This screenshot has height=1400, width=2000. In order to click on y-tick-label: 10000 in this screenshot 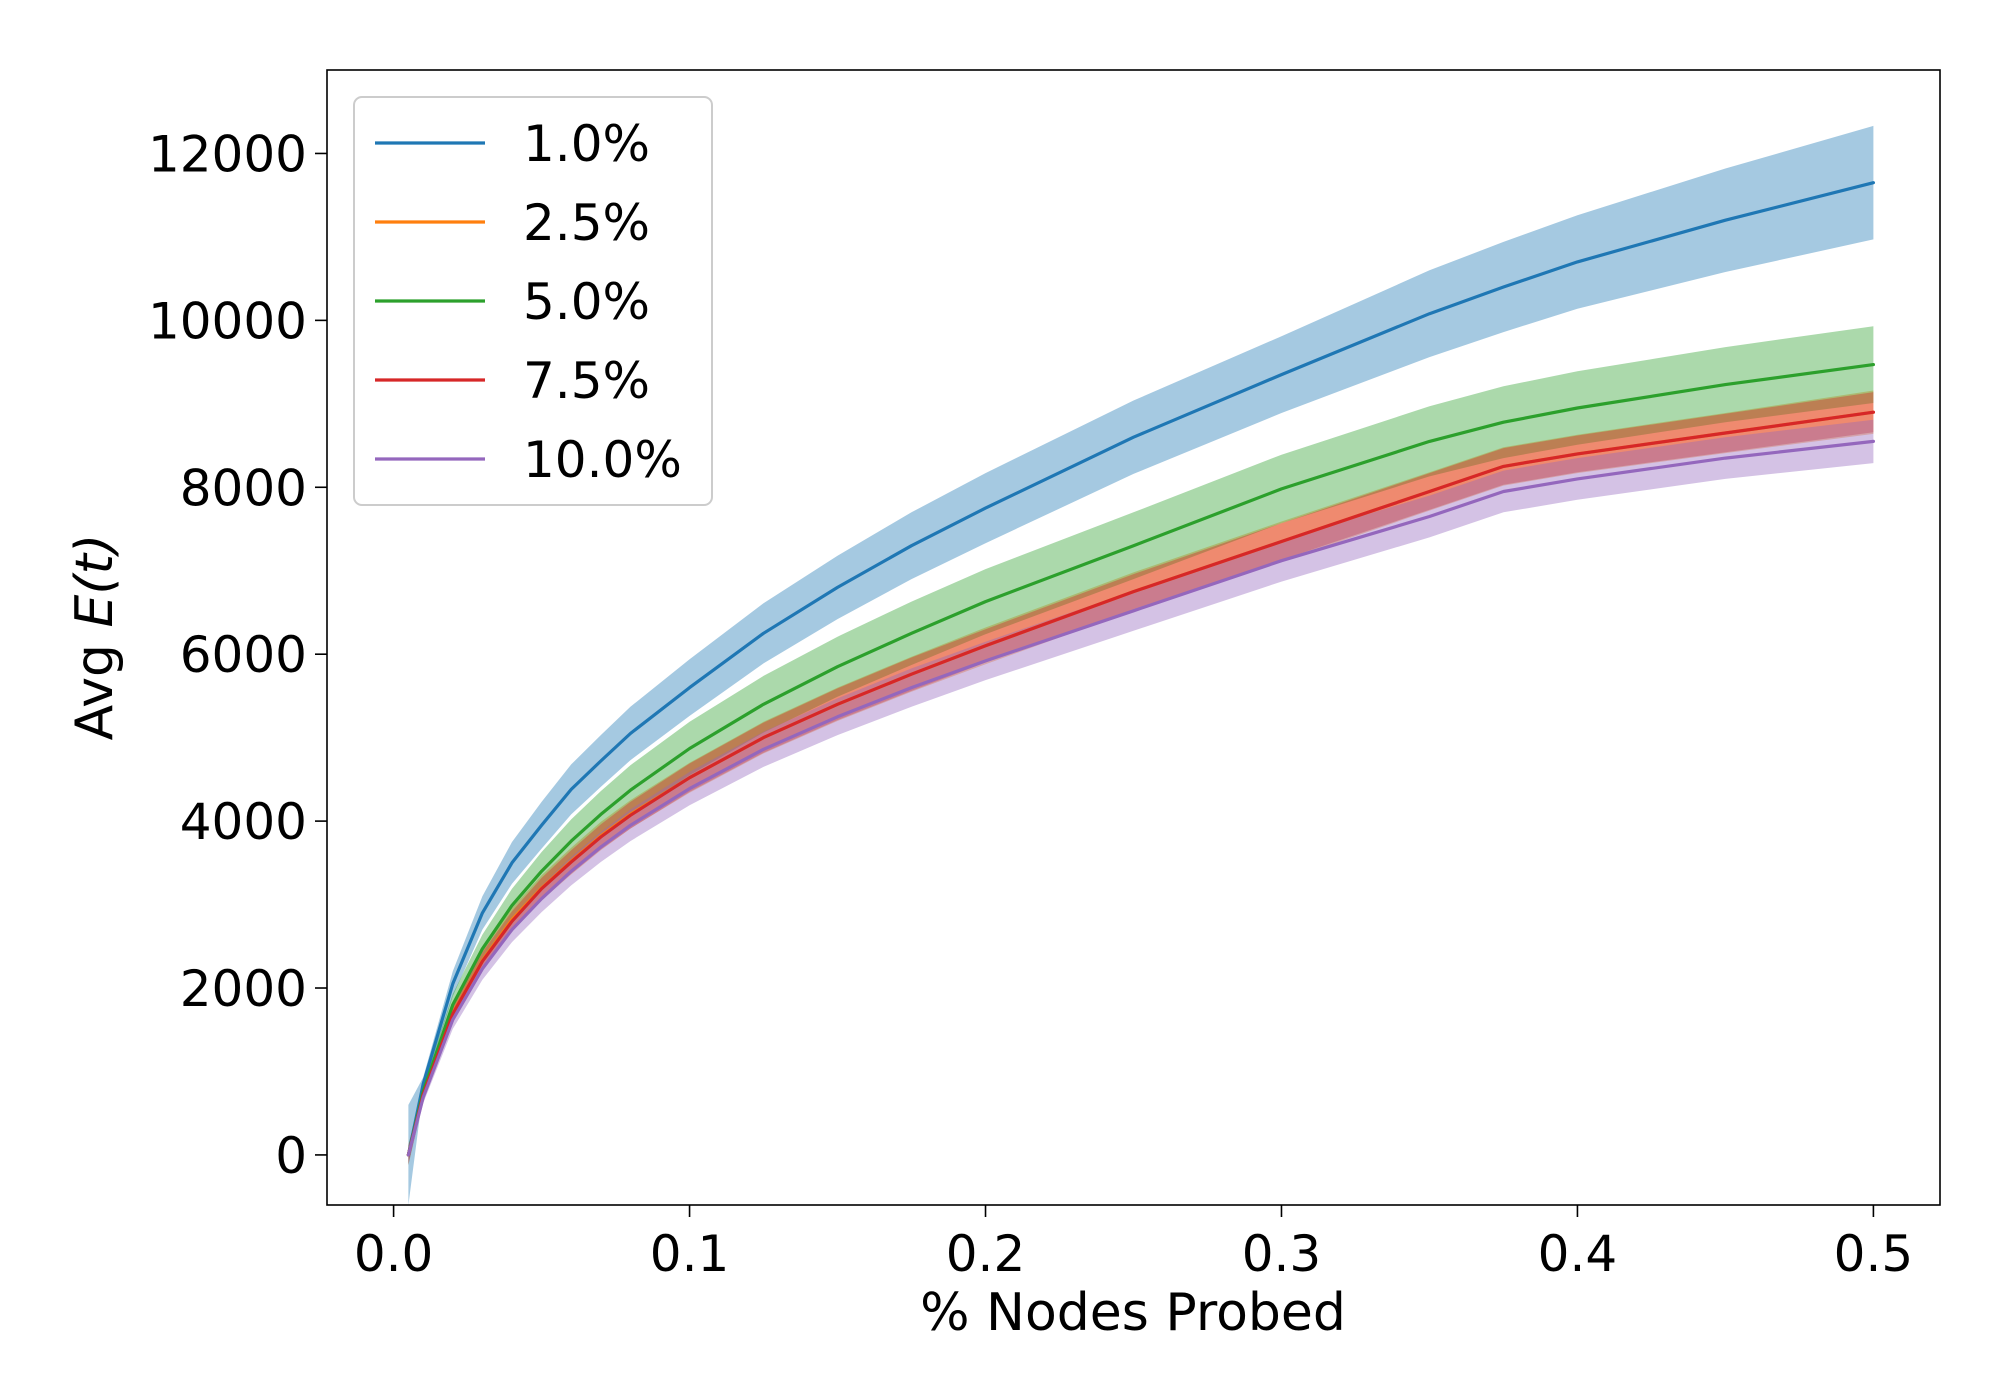, I will do `click(227, 321)`.